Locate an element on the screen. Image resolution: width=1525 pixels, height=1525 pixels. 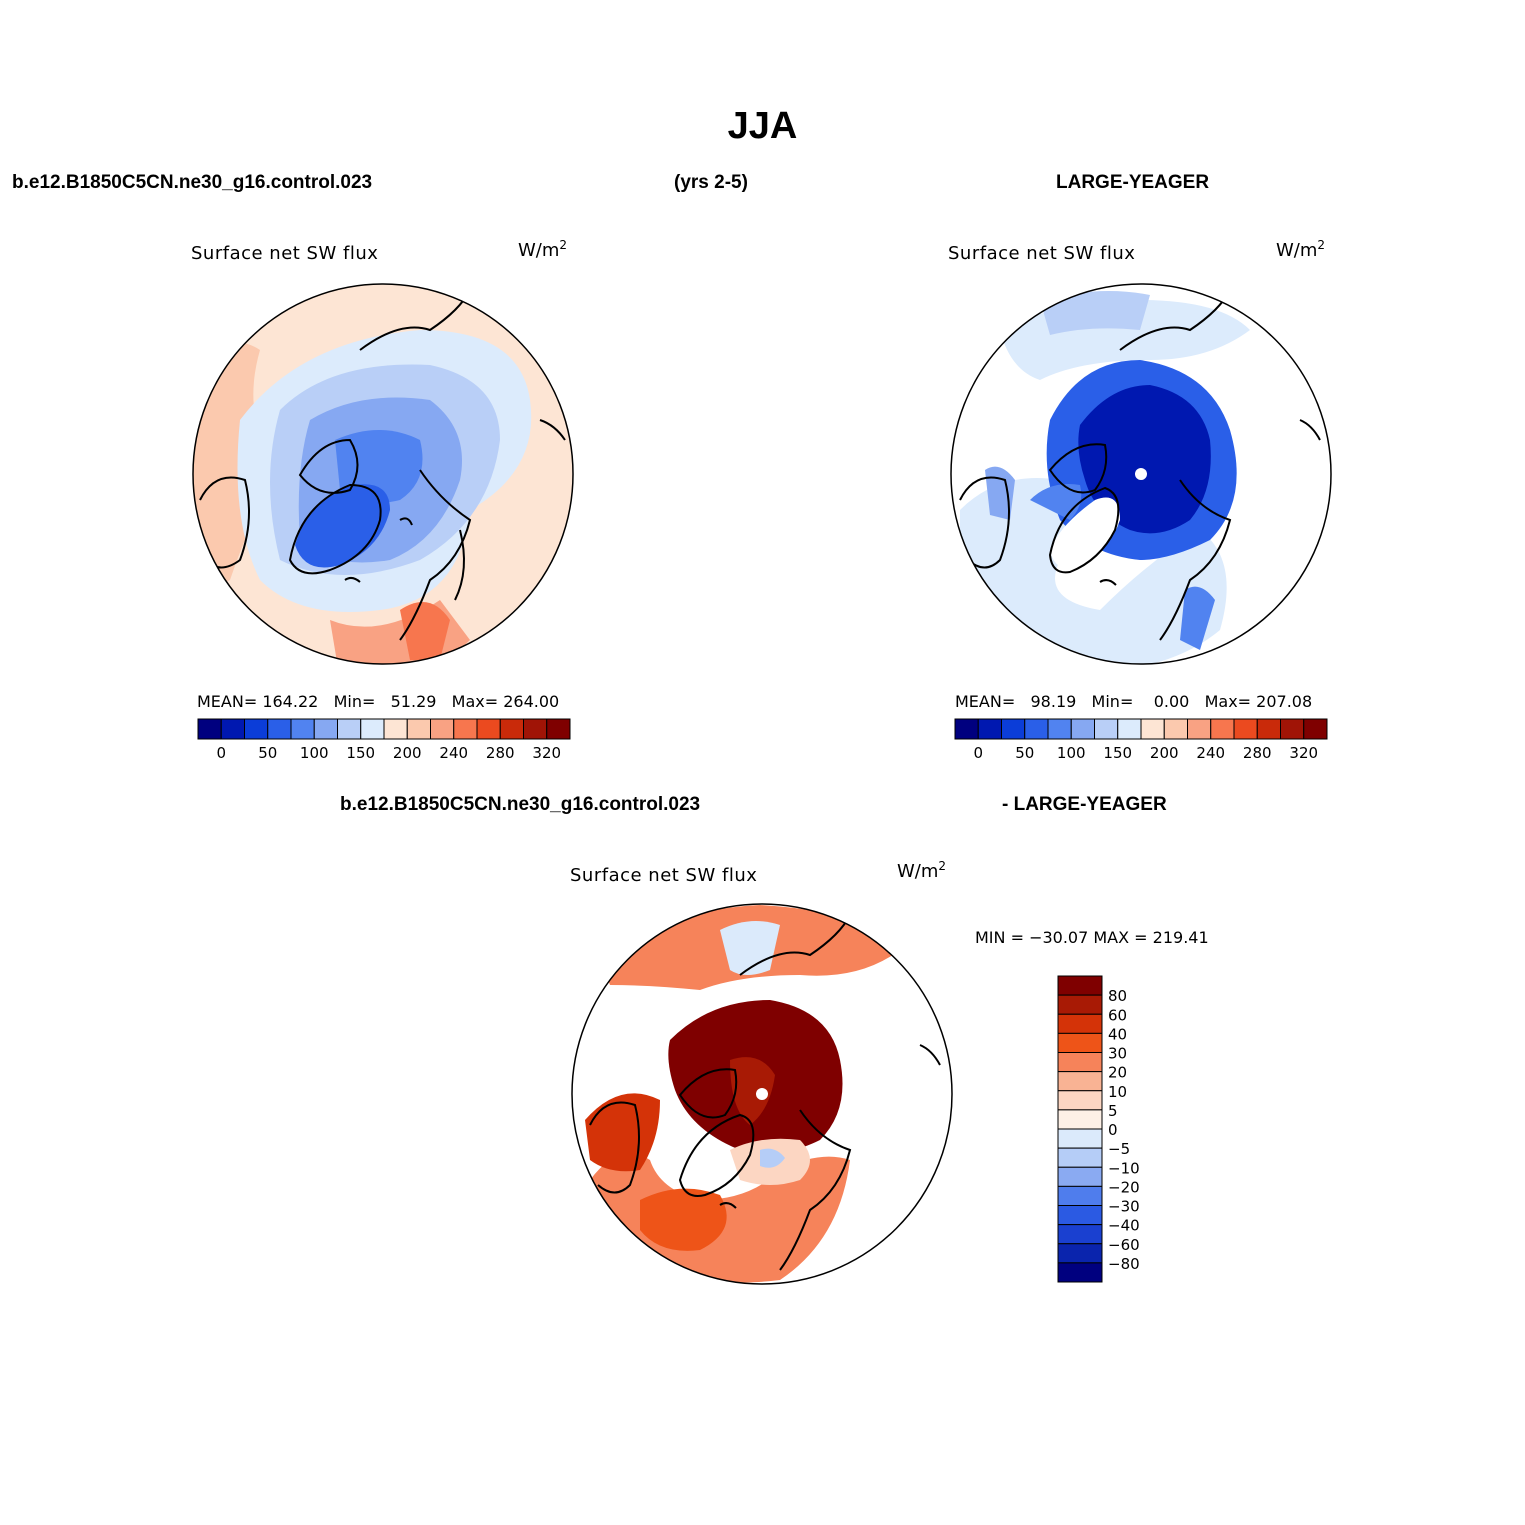
case-name-right: LARGE-YEAGER is located at coordinates (1133, 182).